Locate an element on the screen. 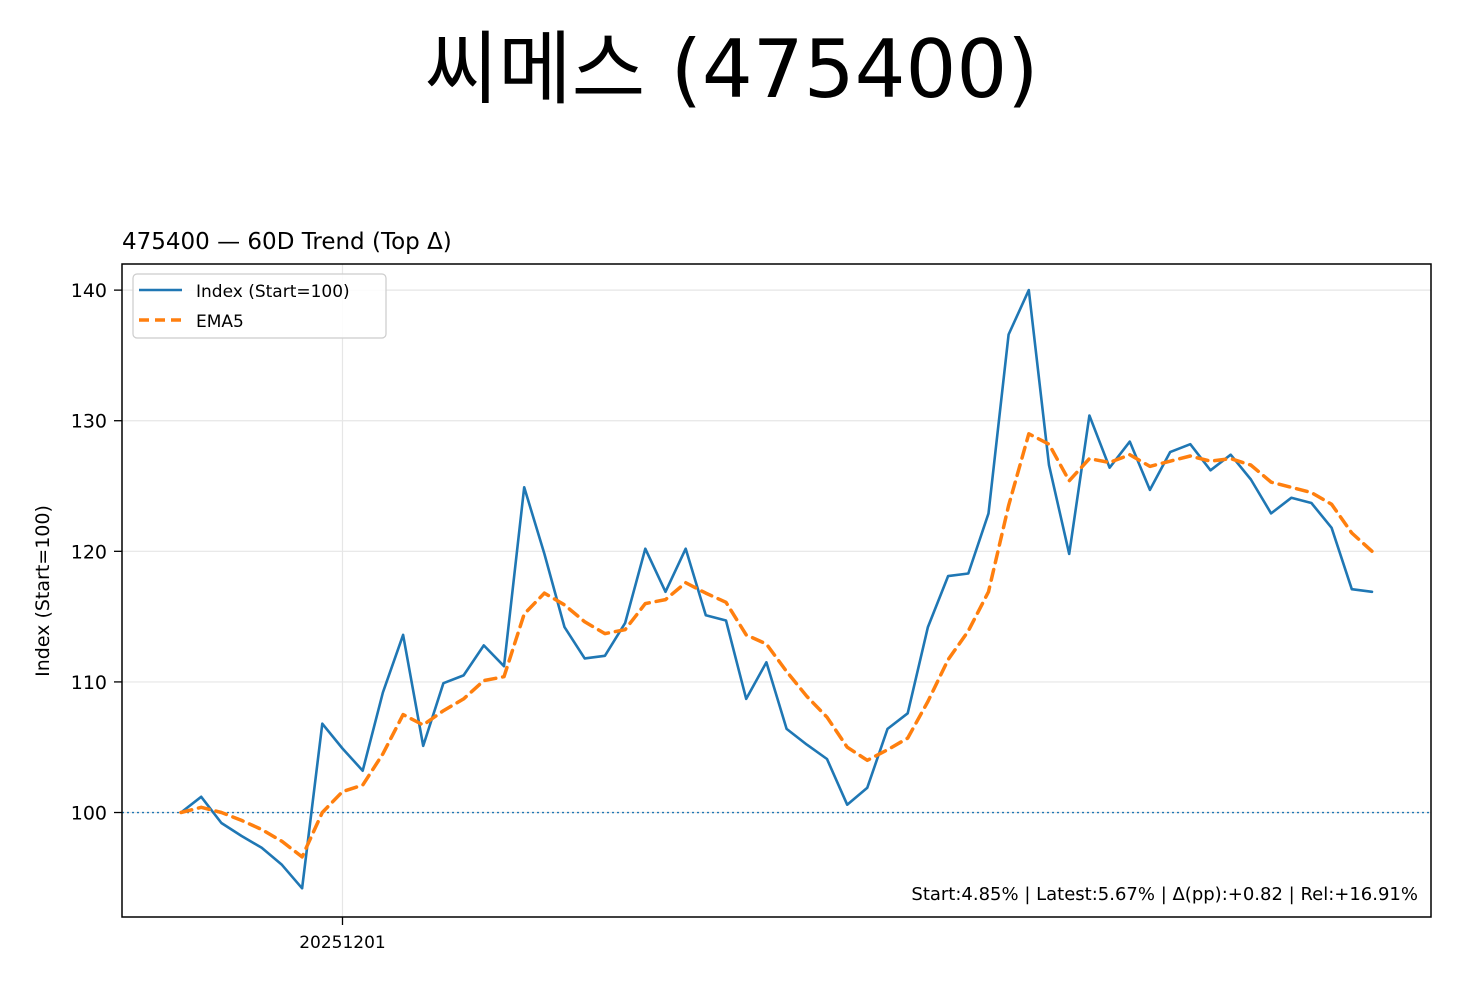  y-tick-label: 130 is located at coordinates (89, 422).